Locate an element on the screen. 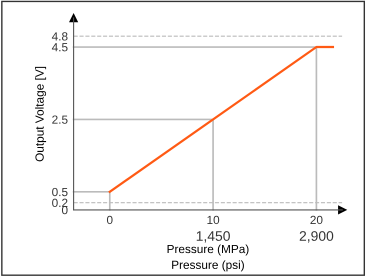  y-axis-title: Output Voltage [V] is located at coordinates (40, 114).